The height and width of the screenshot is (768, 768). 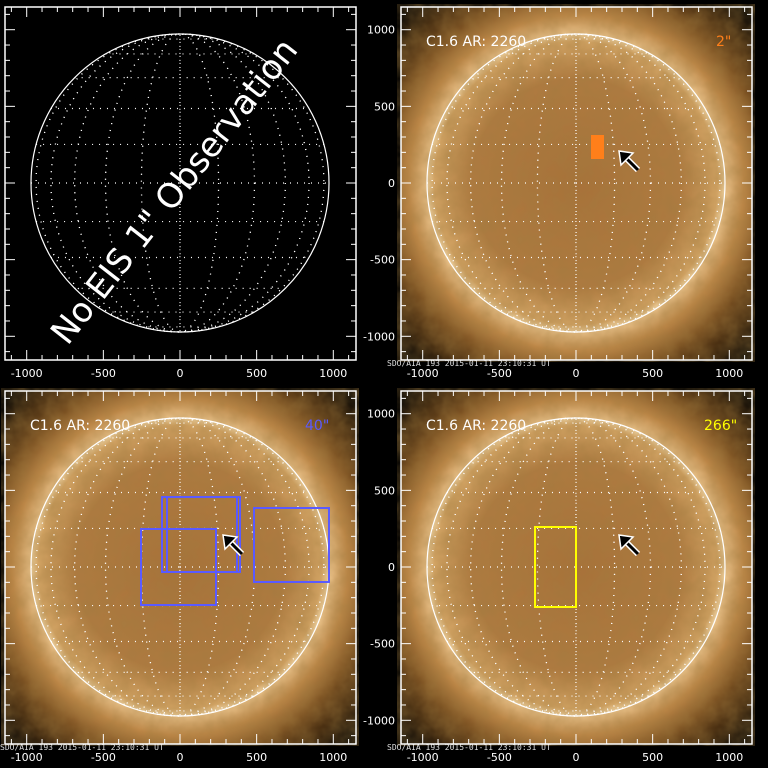 I want to click on slit-width-label: 266", so click(x=720, y=426).